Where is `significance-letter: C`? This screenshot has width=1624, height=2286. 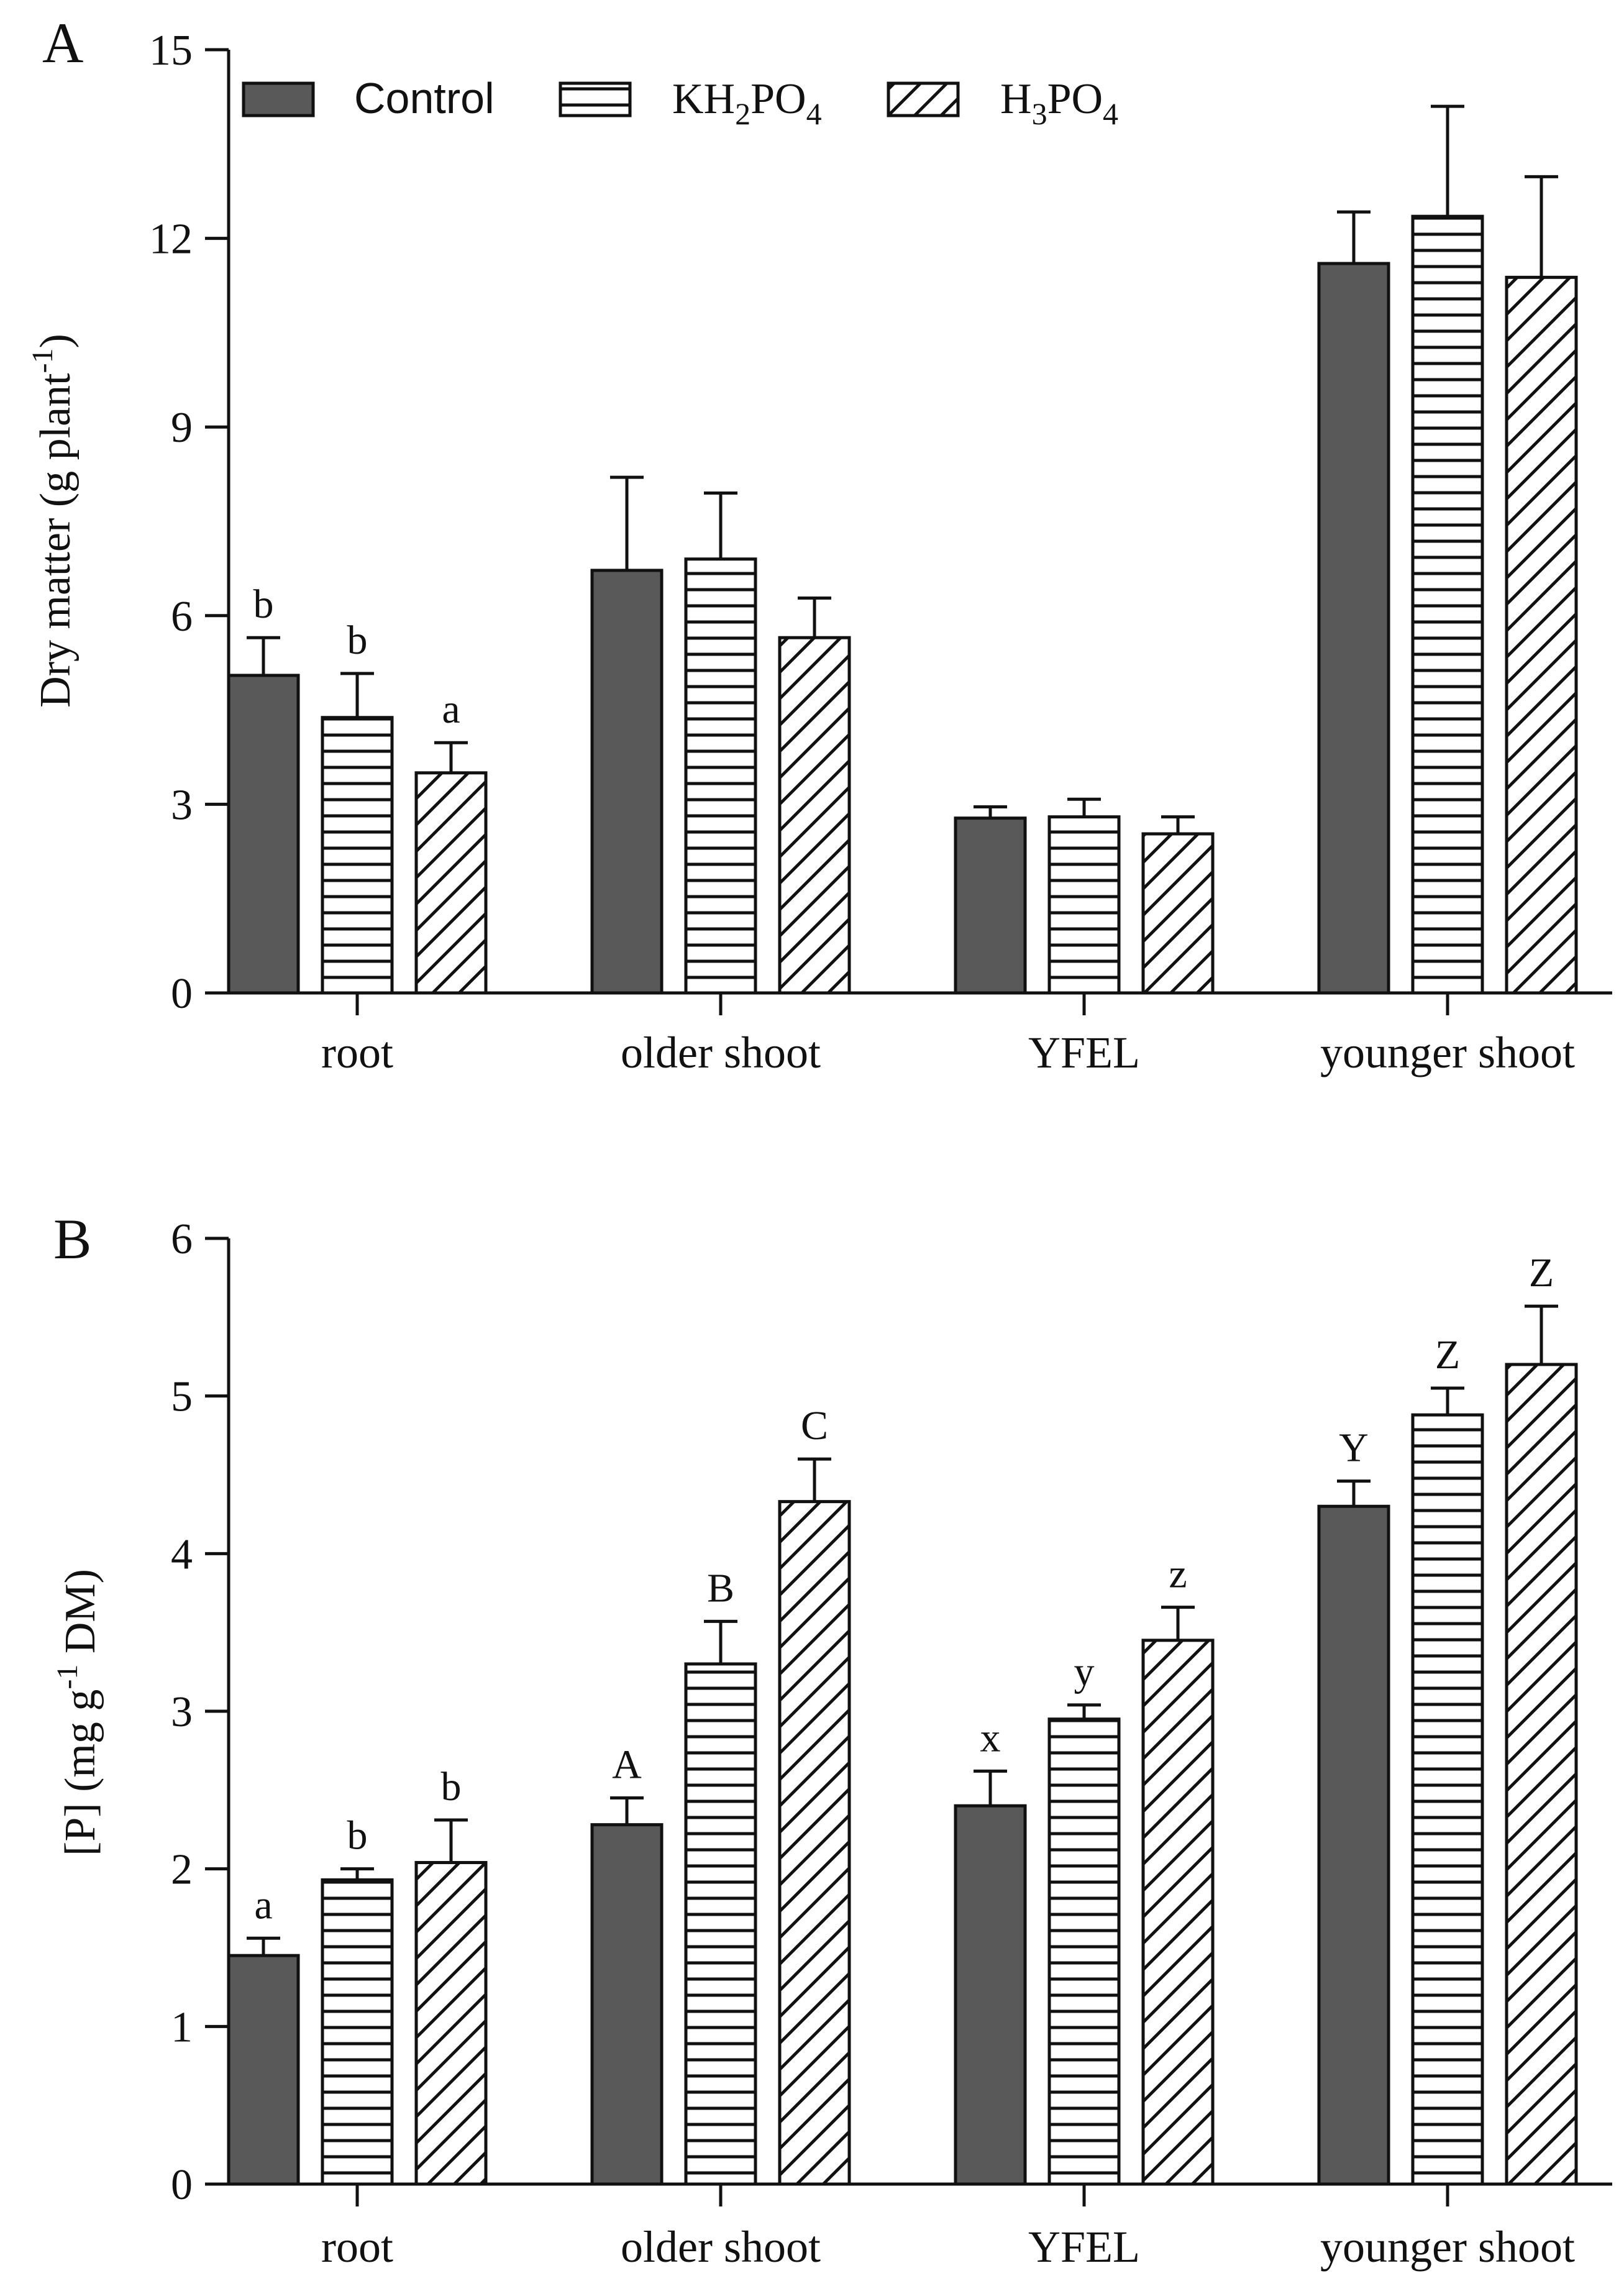 significance-letter: C is located at coordinates (814, 1425).